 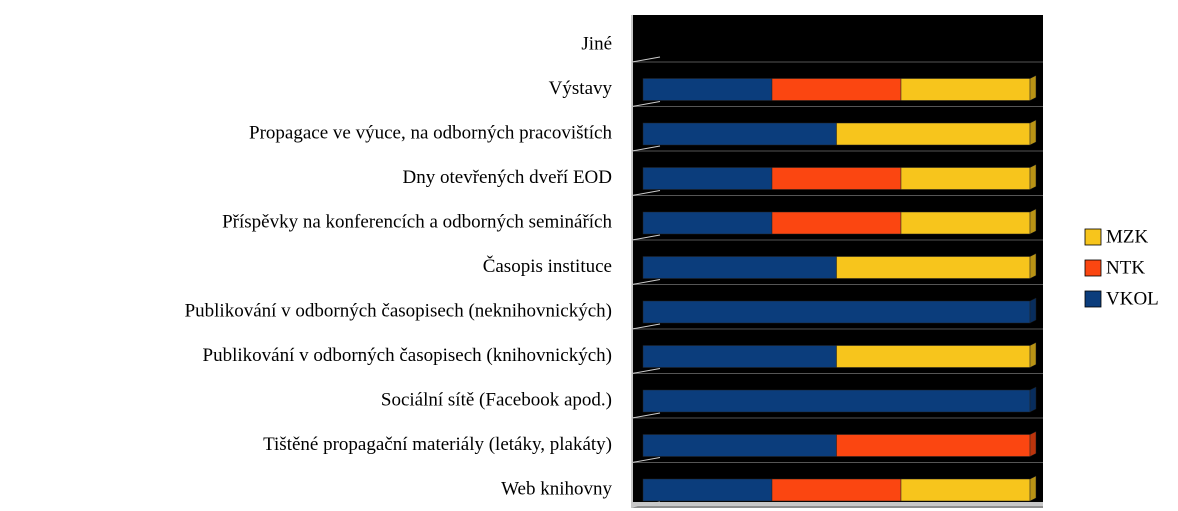 I want to click on category-label: Sociální sítě (Facebook apod.), so click(x=496, y=399).